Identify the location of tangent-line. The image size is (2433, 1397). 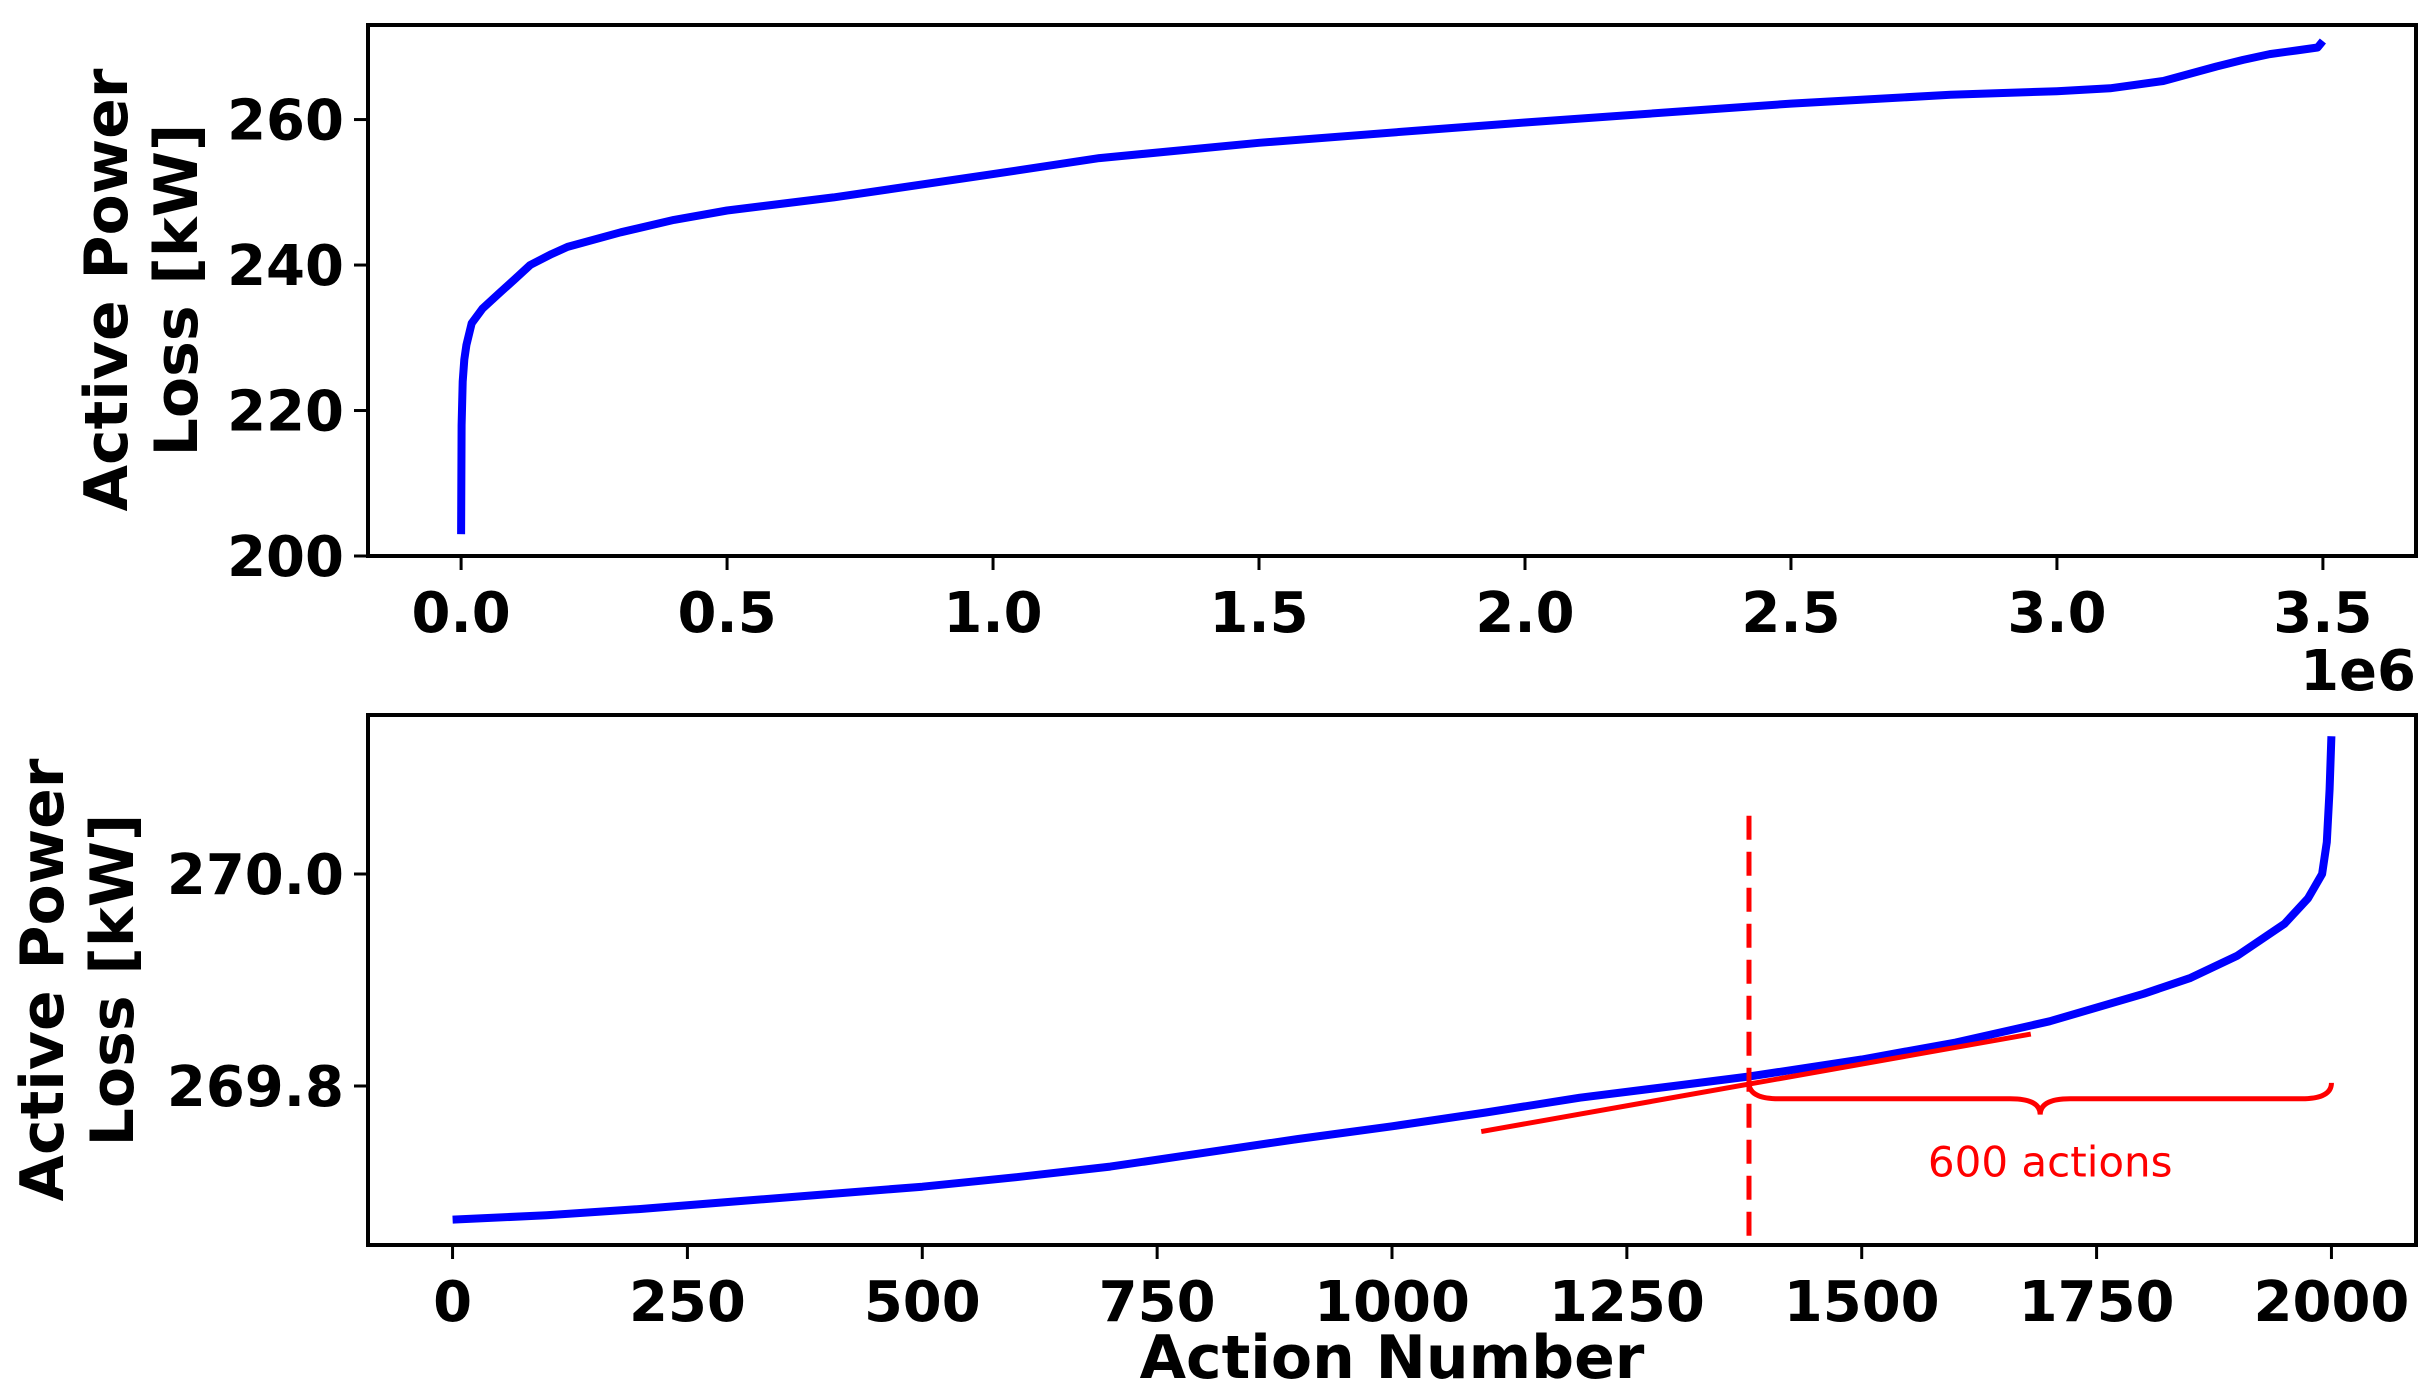
(1756, 1083).